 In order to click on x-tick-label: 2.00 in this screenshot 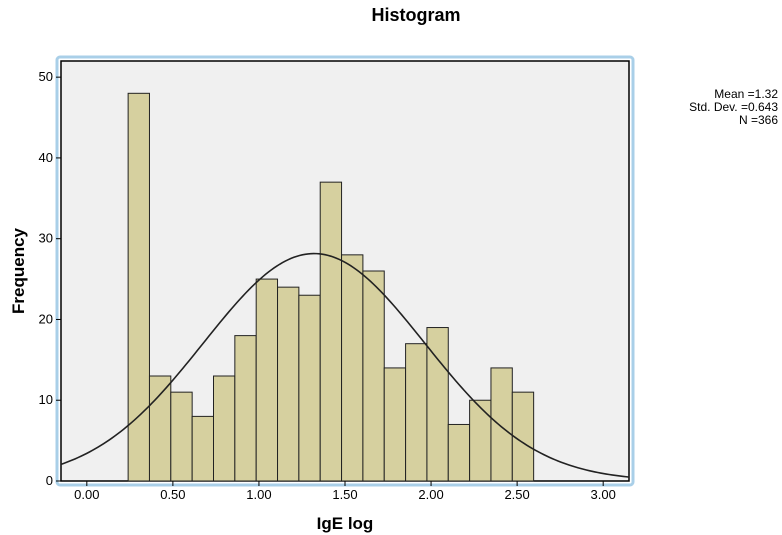, I will do `click(430, 494)`.